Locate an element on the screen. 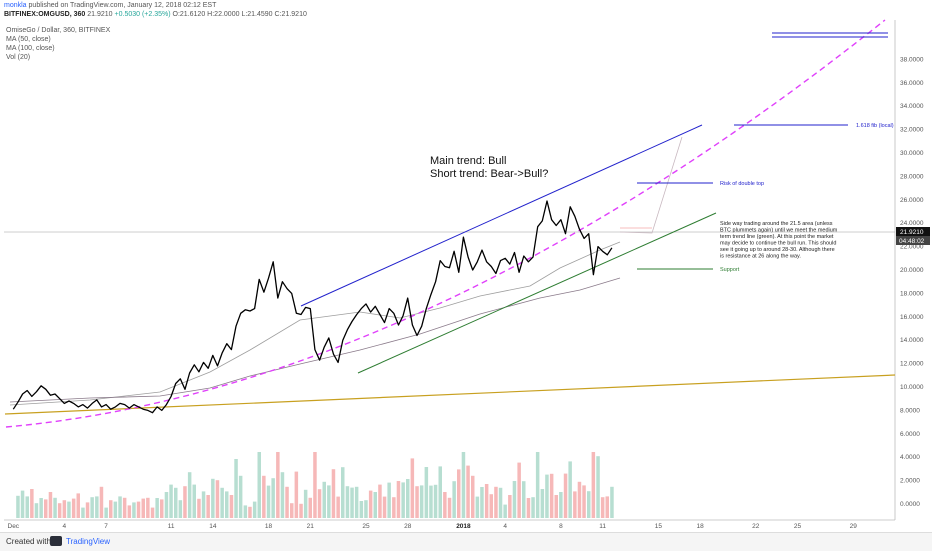 This screenshot has height=551, width=932. created-with-label: Created with is located at coordinates (28, 541).